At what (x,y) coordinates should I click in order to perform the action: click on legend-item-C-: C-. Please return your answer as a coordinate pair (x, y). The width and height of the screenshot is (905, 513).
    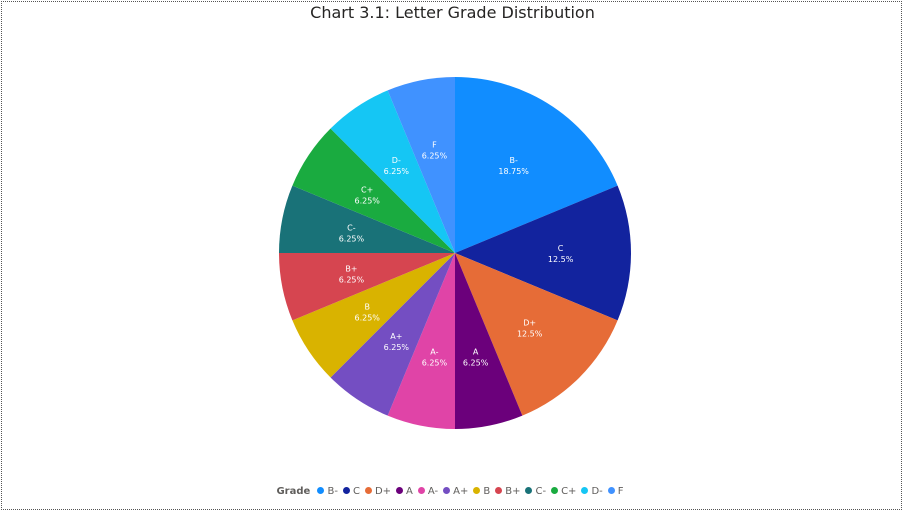
    Looking at the image, I should click on (535, 491).